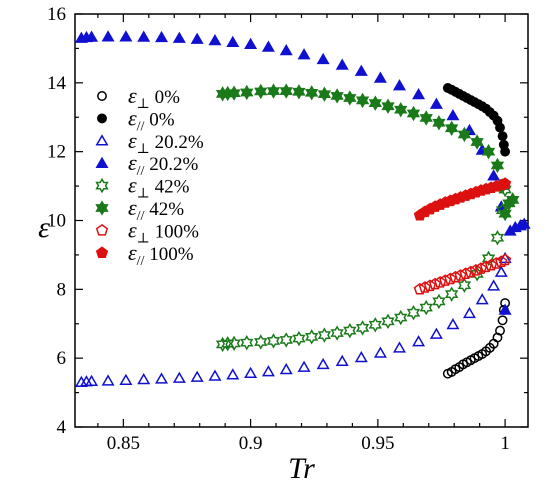  Describe the element at coordinates (159, 187) in the screenshot. I see `legend-label: ε⊥ 42%` at that location.